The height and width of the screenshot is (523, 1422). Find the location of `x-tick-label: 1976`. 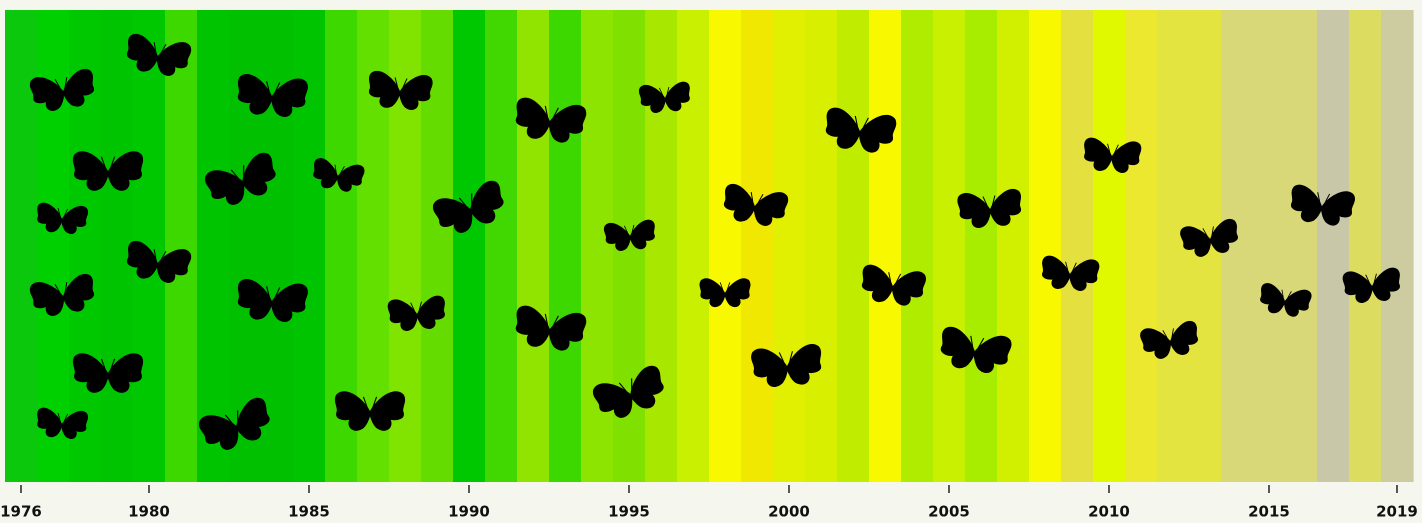

x-tick-label: 1976 is located at coordinates (21, 512).